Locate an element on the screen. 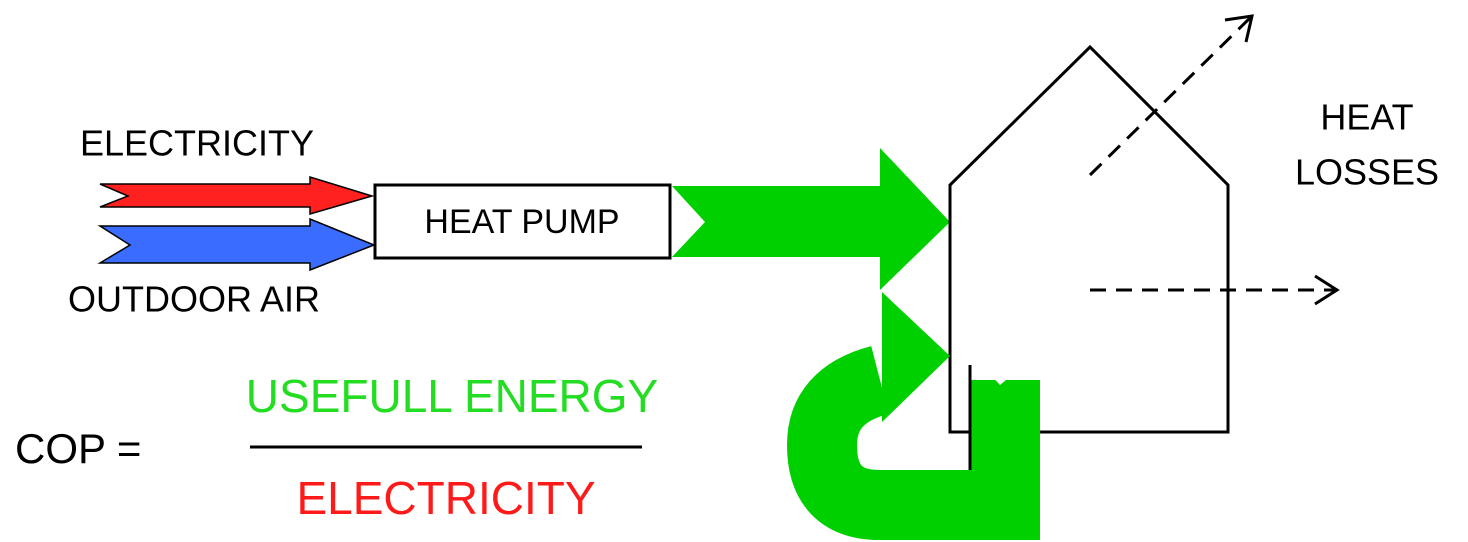 Image resolution: width=1468 pixels, height=542 pixels. outdoor-air-arrow is located at coordinates (237, 244).